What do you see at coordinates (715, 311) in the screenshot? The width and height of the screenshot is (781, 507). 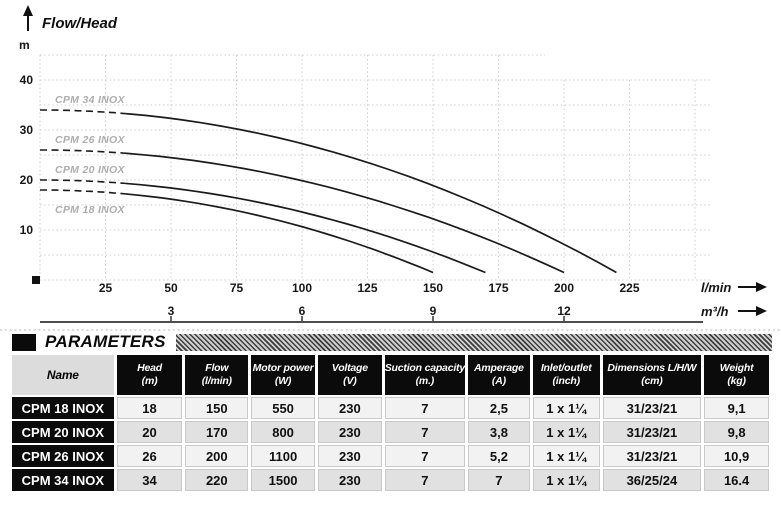 I see `secondary-axis-unit-label: m³/h` at bounding box center [715, 311].